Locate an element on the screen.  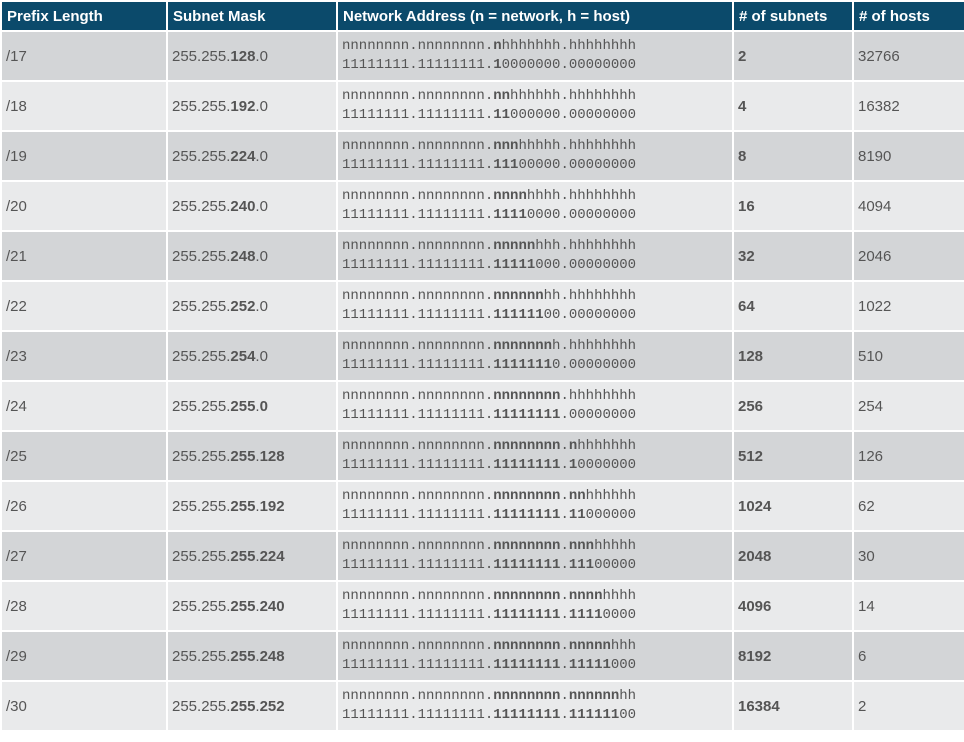
bold-segment: nnnnn is located at coordinates (589, 646).